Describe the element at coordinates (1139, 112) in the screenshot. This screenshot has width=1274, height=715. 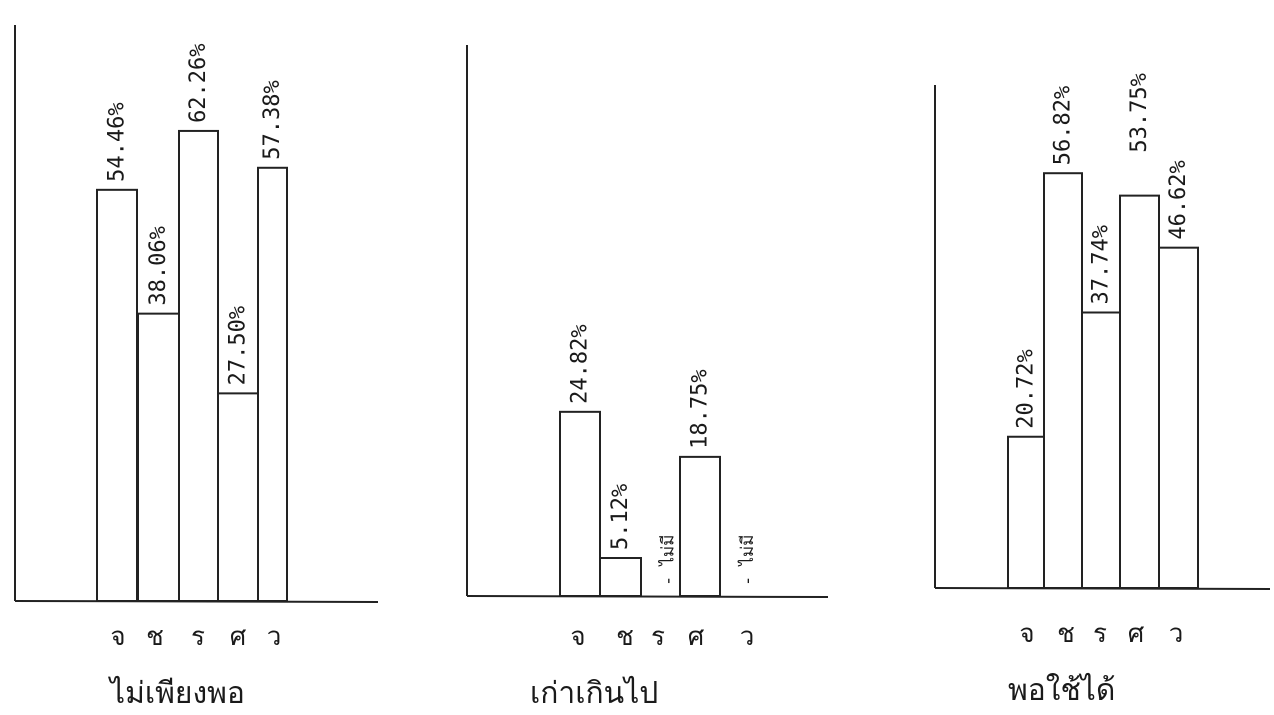
I see `data-label: 53.75%` at that location.